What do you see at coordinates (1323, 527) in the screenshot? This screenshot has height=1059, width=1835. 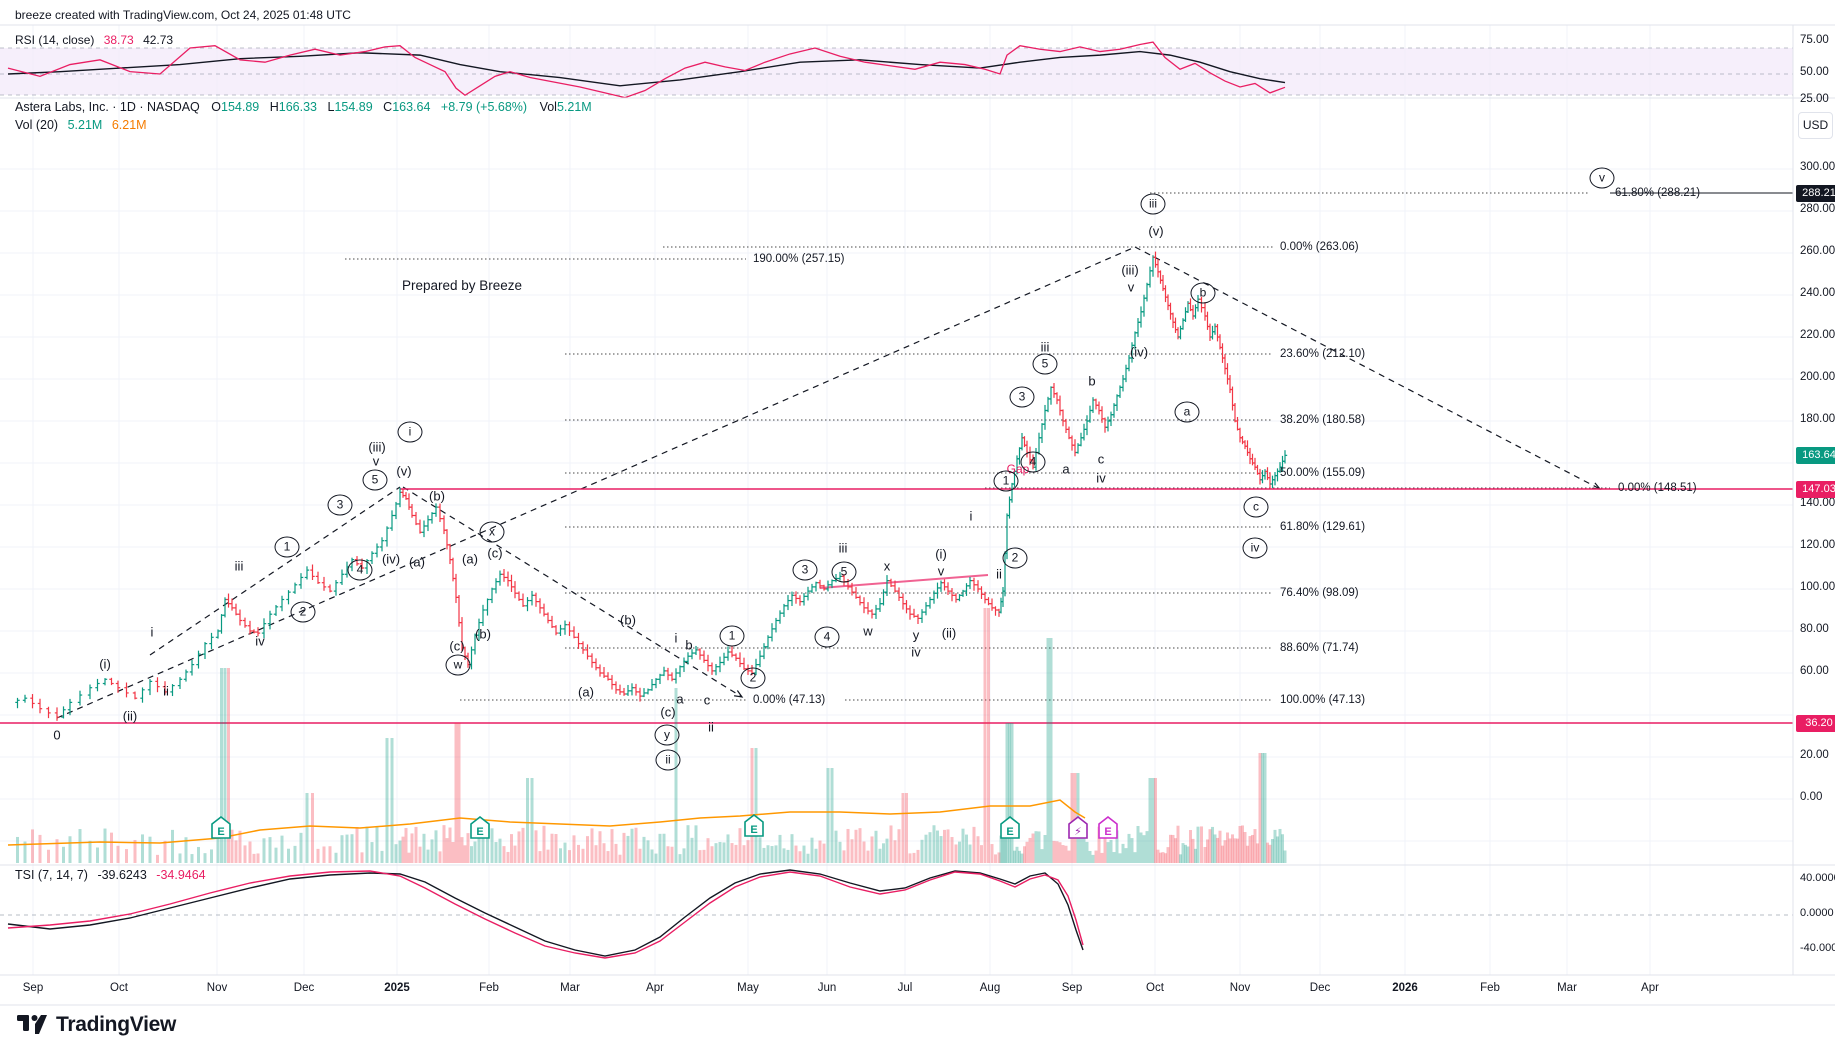 I see `fib-level-label: 61.80% (129.61)` at bounding box center [1323, 527].